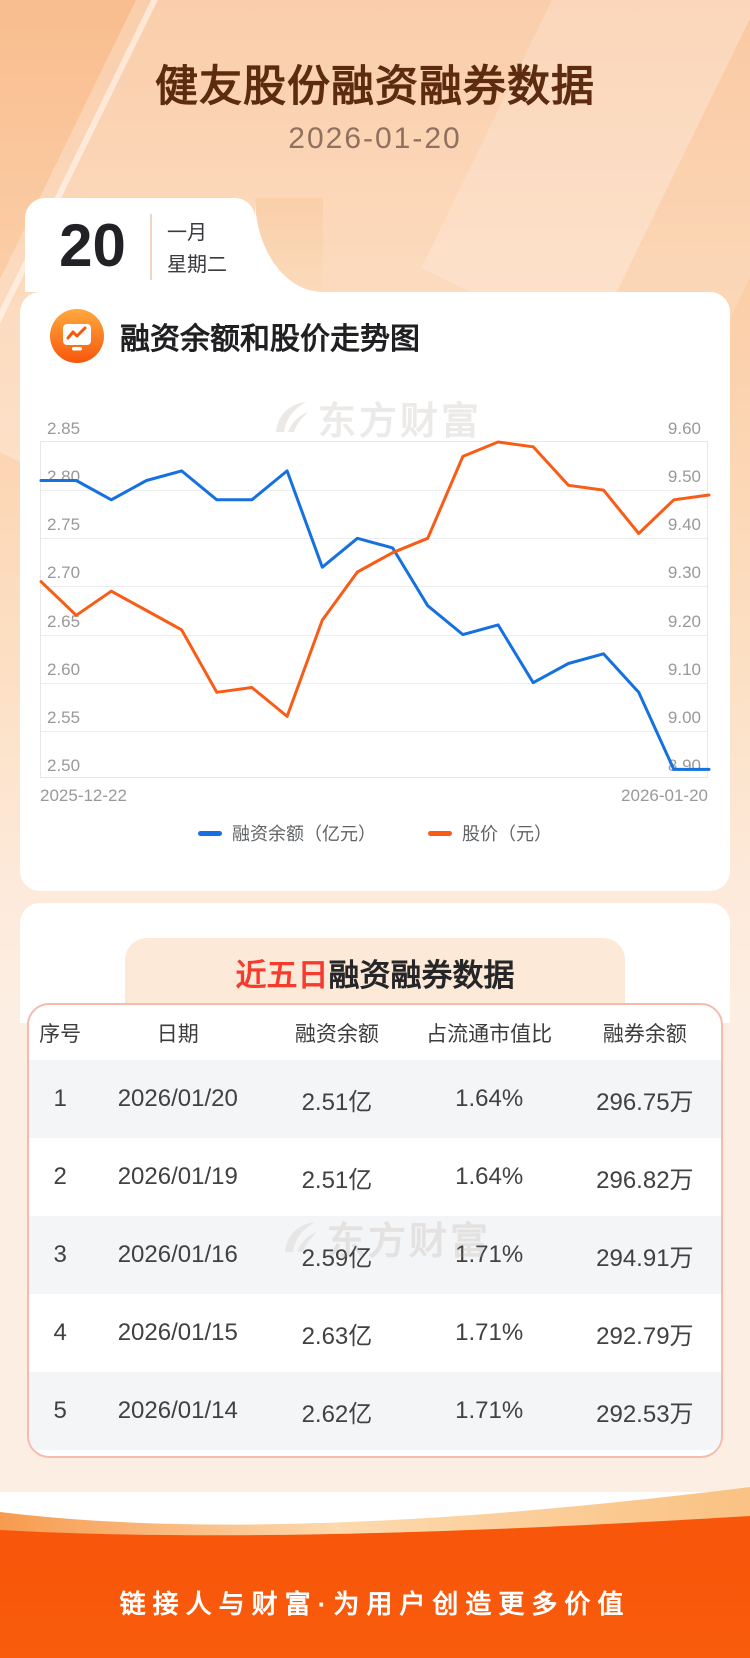 This screenshot has width=750, height=1658. Describe the element at coordinates (187, 233) in the screenshot. I see `calendar-month: 一月` at that location.